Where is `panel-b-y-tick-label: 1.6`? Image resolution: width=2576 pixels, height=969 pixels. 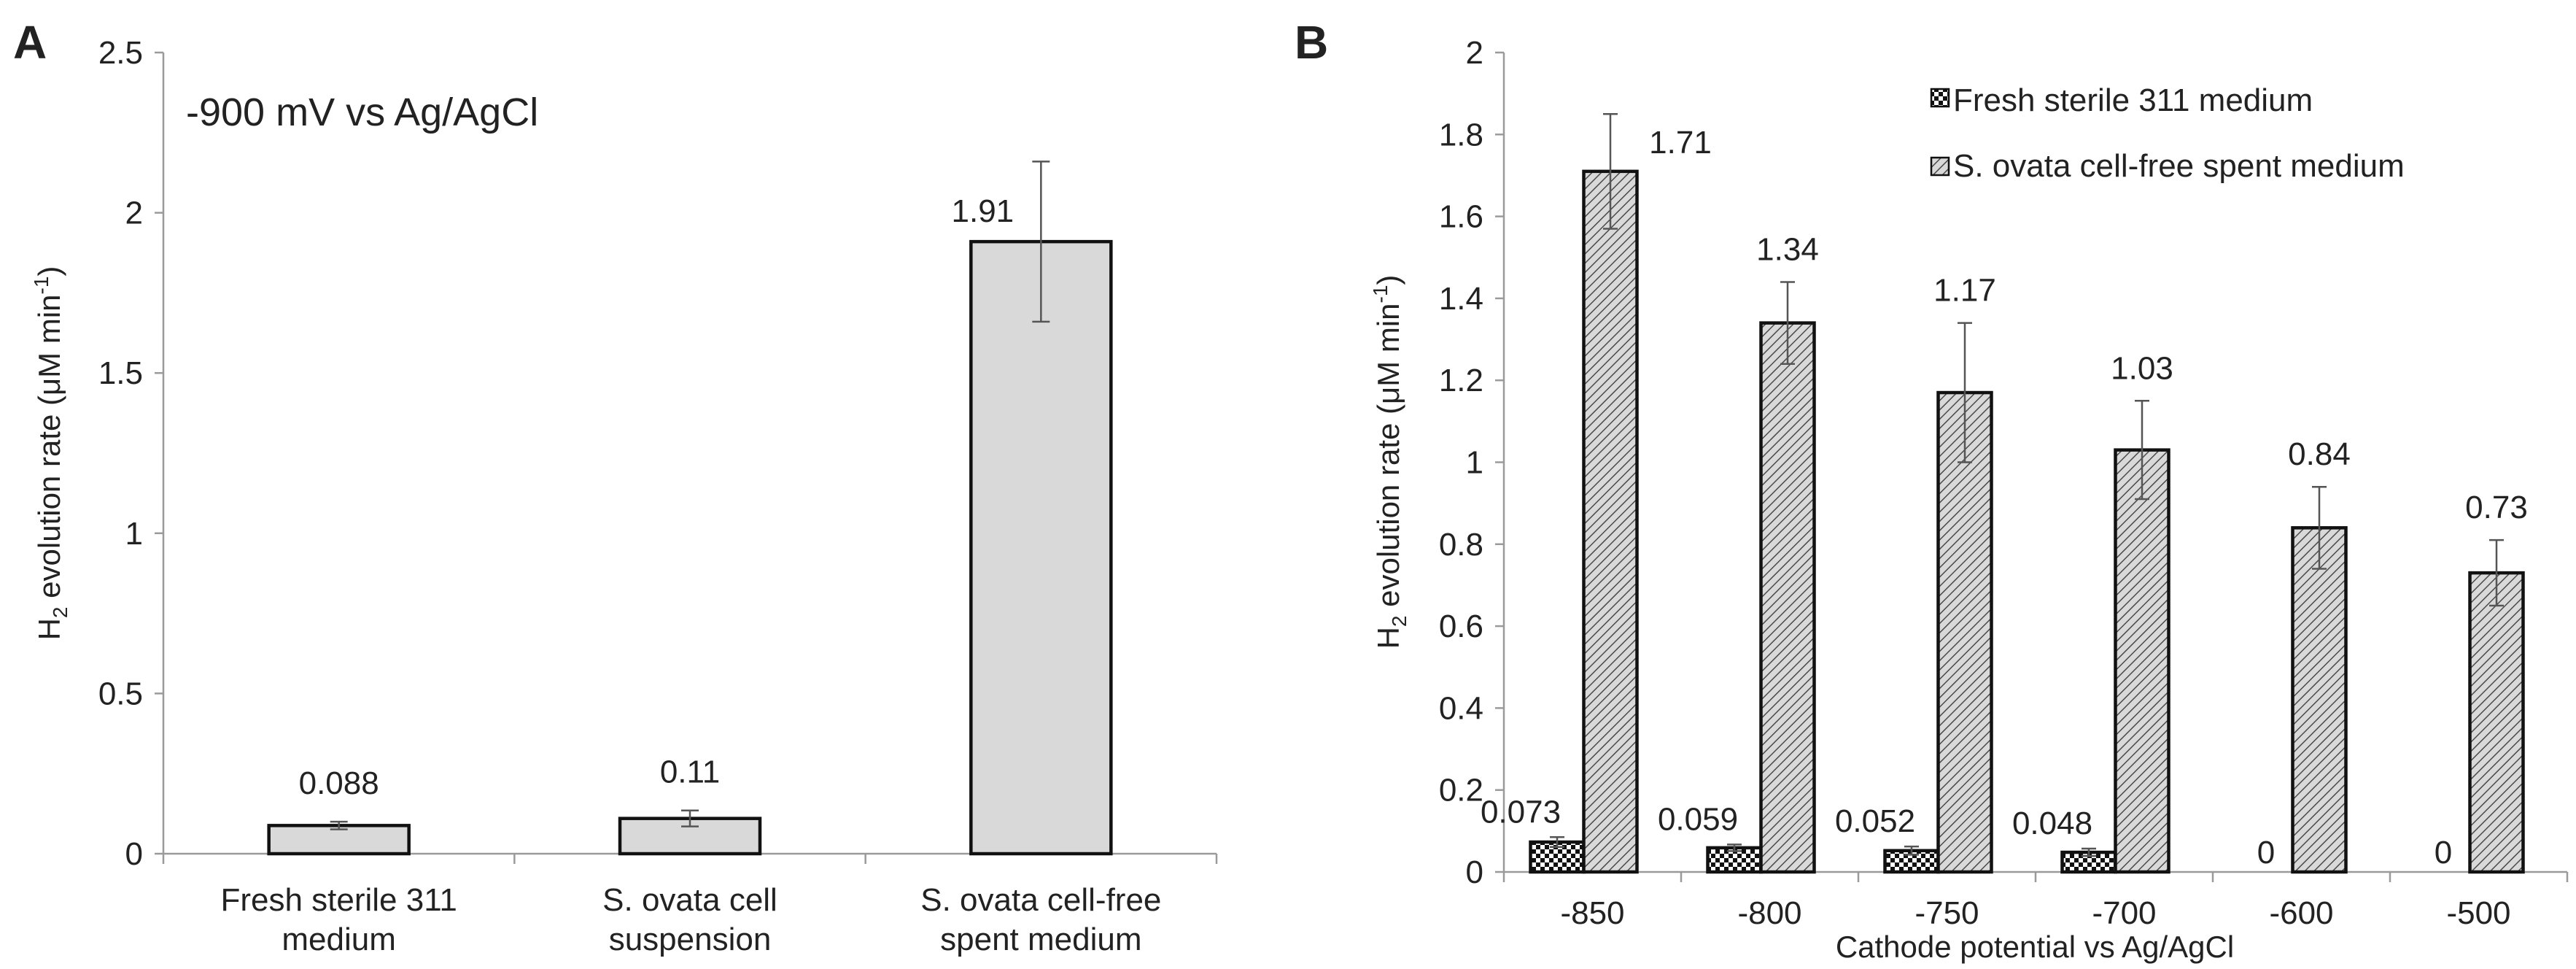
panel-b-y-tick-label: 1.6 is located at coordinates (1461, 217).